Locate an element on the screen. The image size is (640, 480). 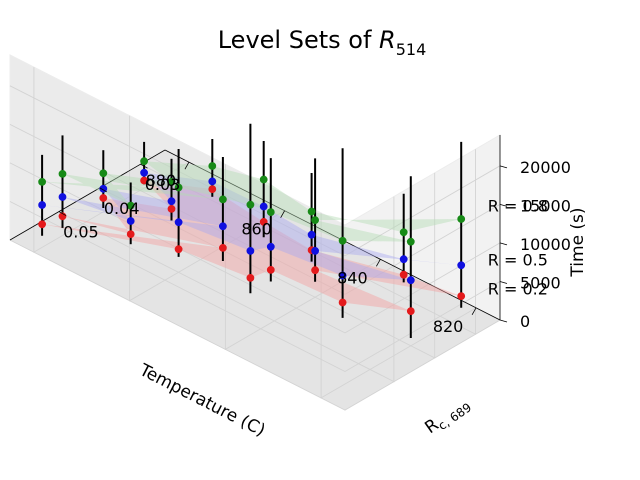
x-tick-label: 860 is located at coordinates (256, 229).